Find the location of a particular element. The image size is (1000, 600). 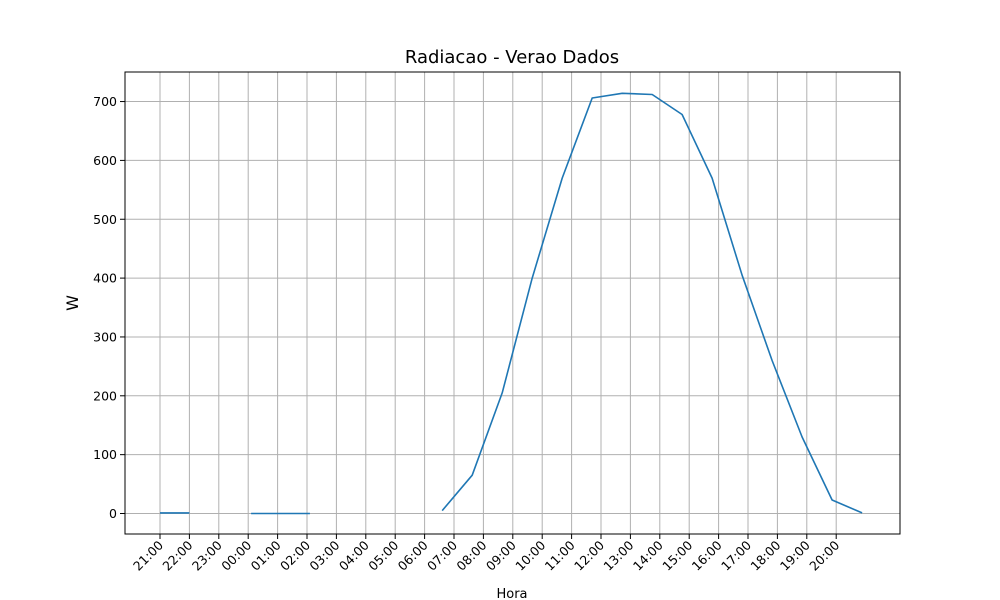

x-tick-label: 15:00 is located at coordinates (677, 555).